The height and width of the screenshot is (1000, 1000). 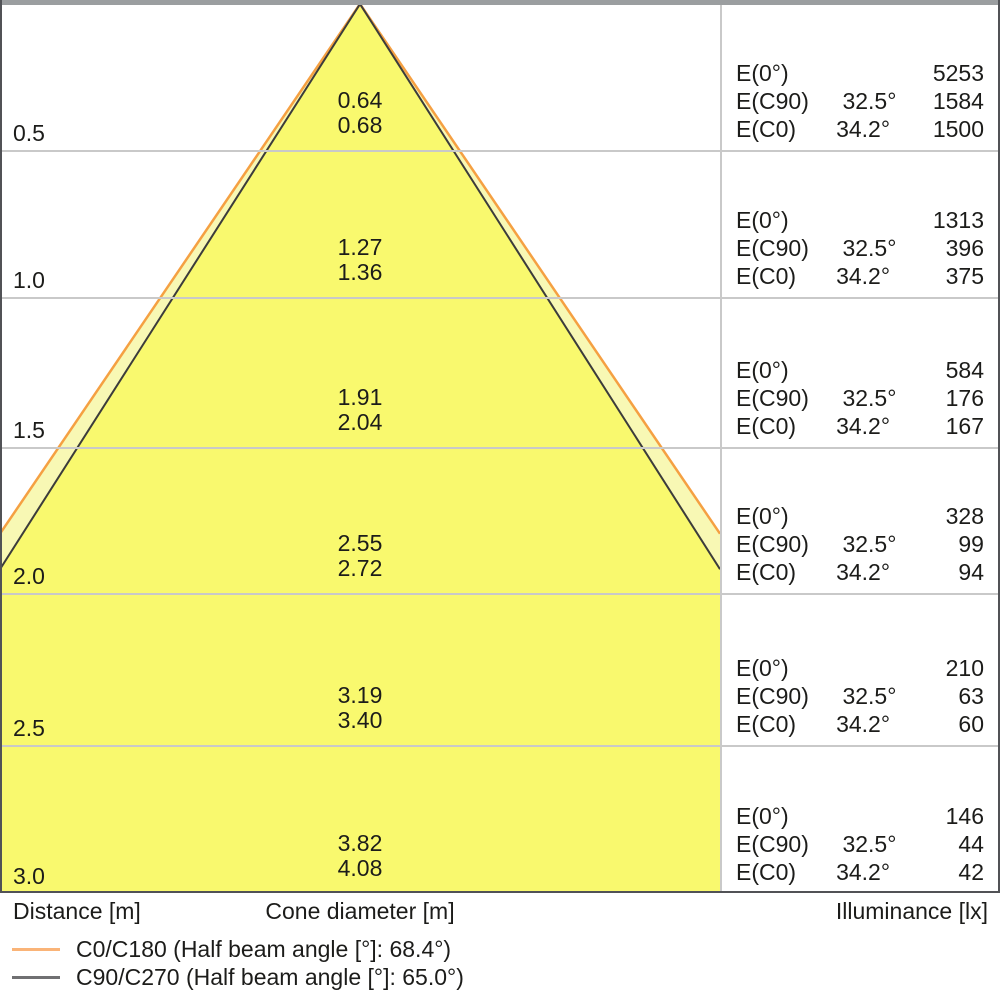 What do you see at coordinates (500, 2) in the screenshot?
I see `frame-border-top` at bounding box center [500, 2].